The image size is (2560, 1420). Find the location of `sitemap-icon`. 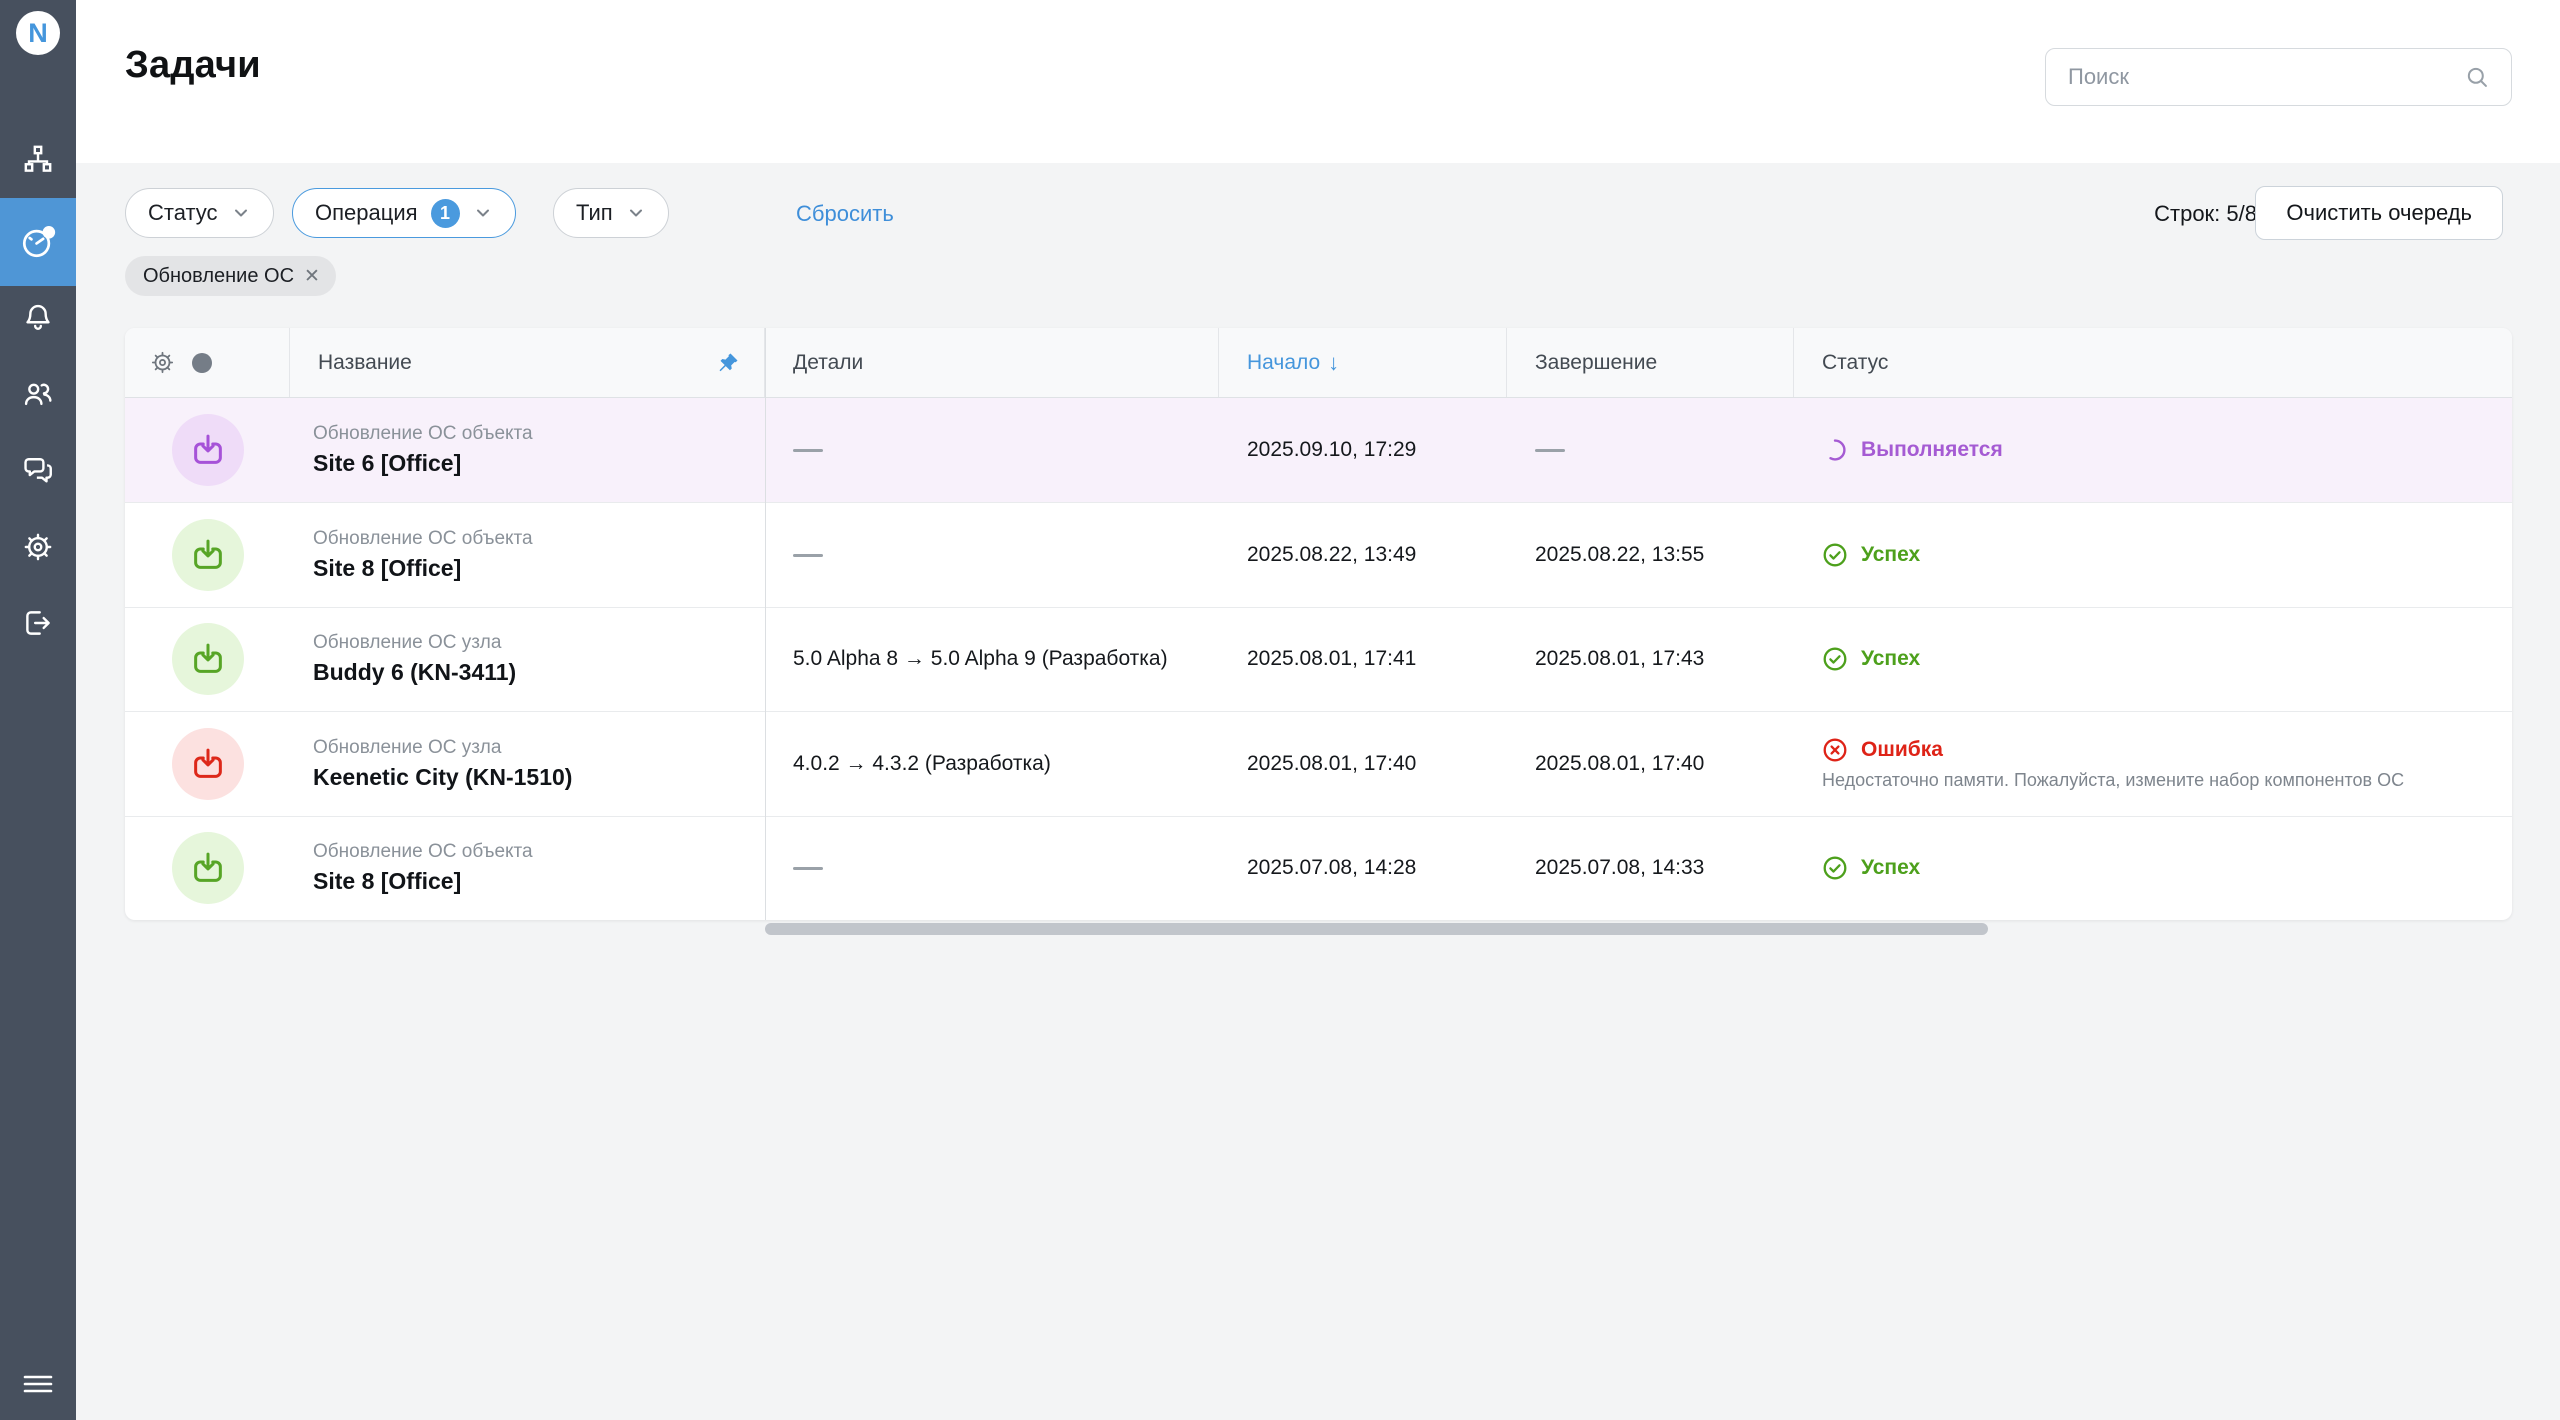

sitemap-icon is located at coordinates (38, 158).